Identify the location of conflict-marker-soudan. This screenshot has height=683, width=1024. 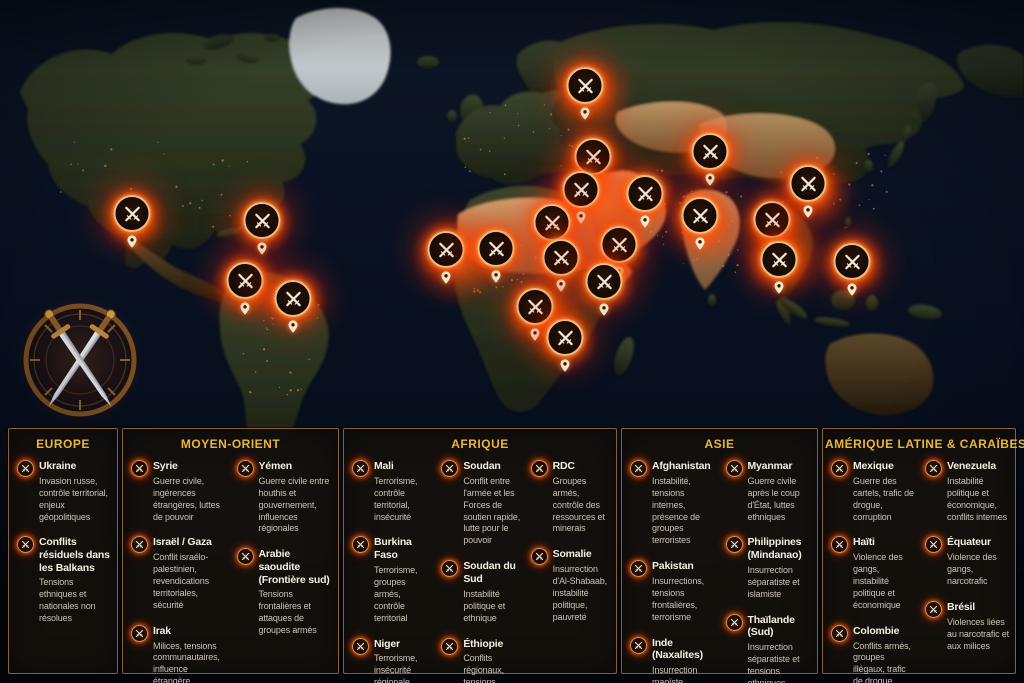
(561, 265).